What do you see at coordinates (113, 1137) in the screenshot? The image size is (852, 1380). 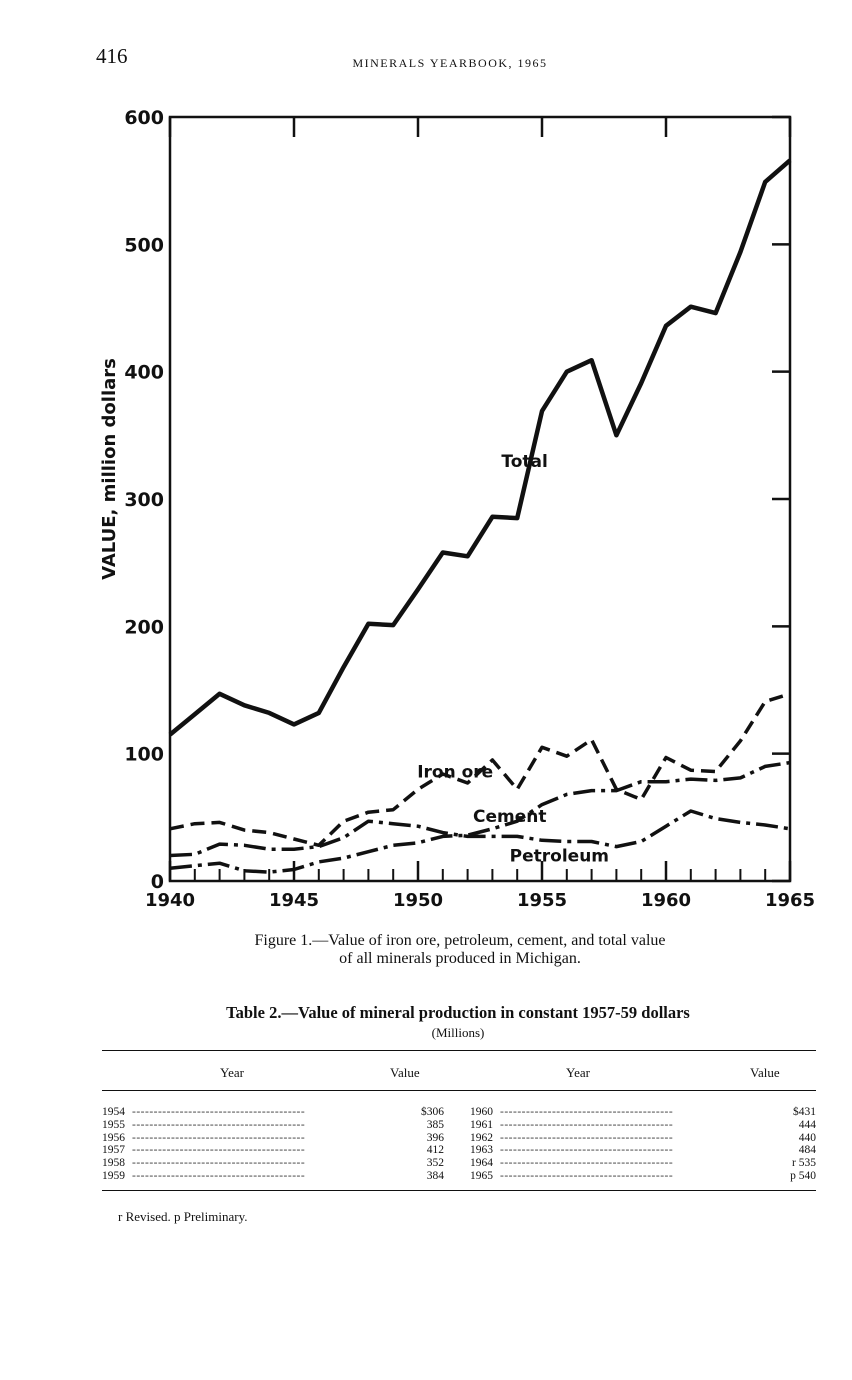 I see `year-cell: 1956` at bounding box center [113, 1137].